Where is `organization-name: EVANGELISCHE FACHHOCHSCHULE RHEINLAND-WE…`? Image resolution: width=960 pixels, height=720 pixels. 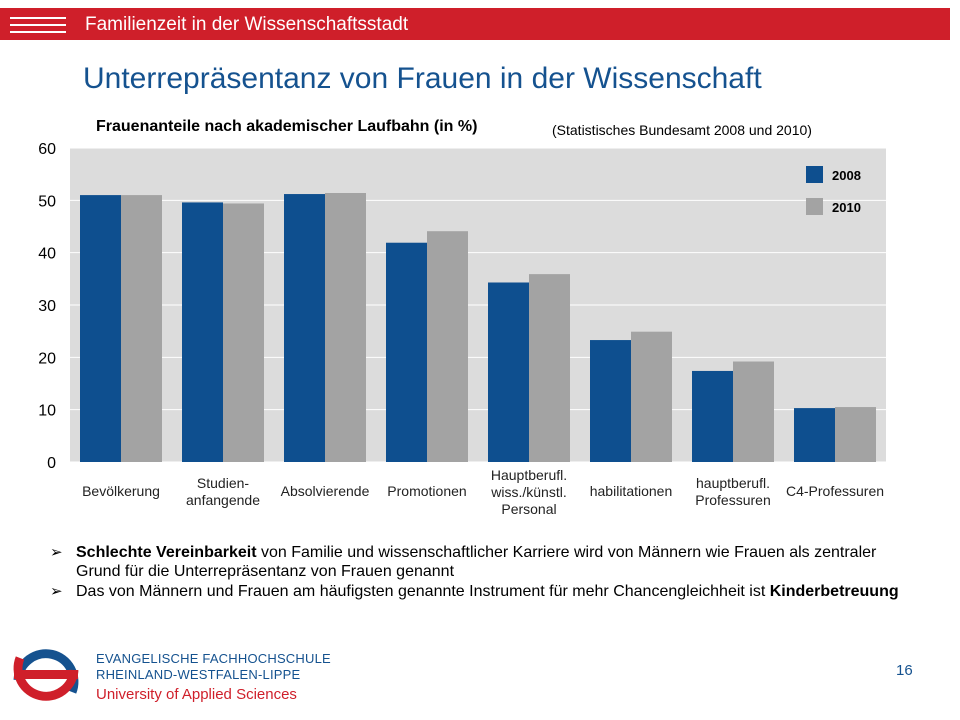
organization-name: EVANGELISCHE FACHHOCHSCHULE RHEINLAND-WE… is located at coordinates (213, 677).